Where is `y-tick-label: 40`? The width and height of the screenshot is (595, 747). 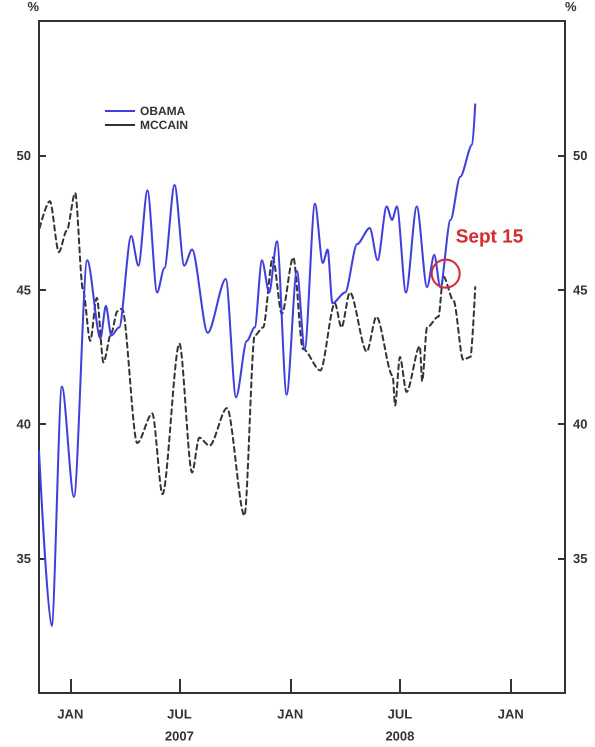 y-tick-label: 40 is located at coordinates (23, 424).